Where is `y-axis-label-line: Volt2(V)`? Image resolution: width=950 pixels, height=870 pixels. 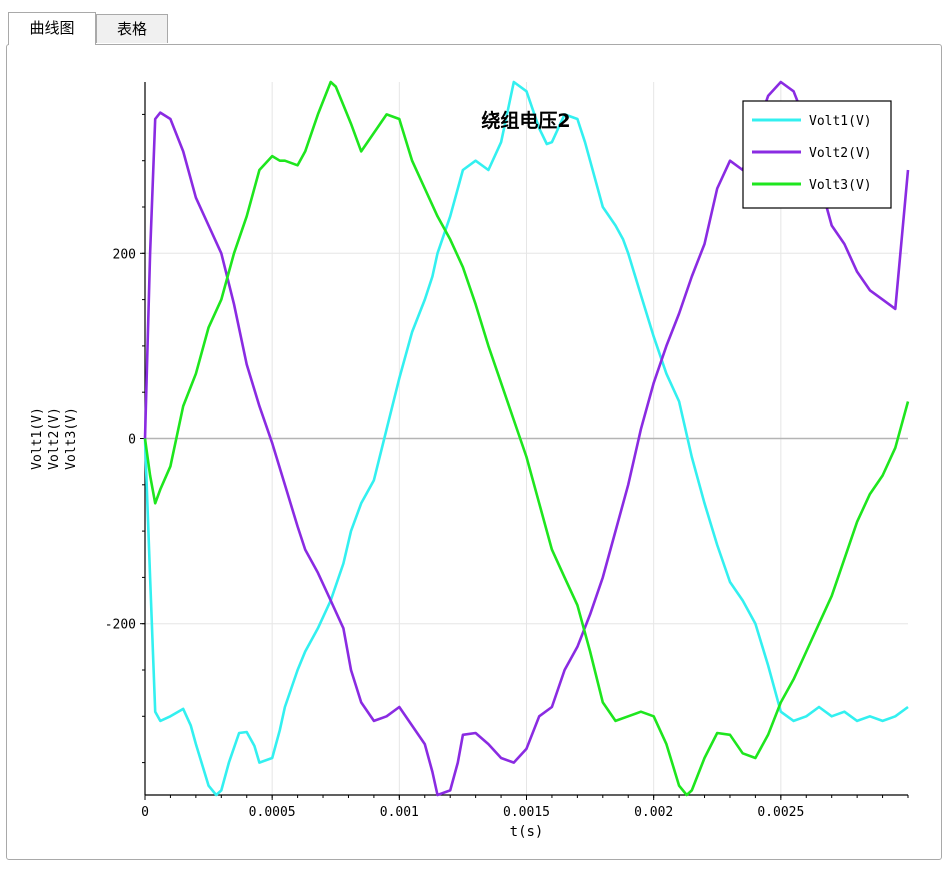
y-axis-label-line: Volt2(V) is located at coordinates (54, 438).